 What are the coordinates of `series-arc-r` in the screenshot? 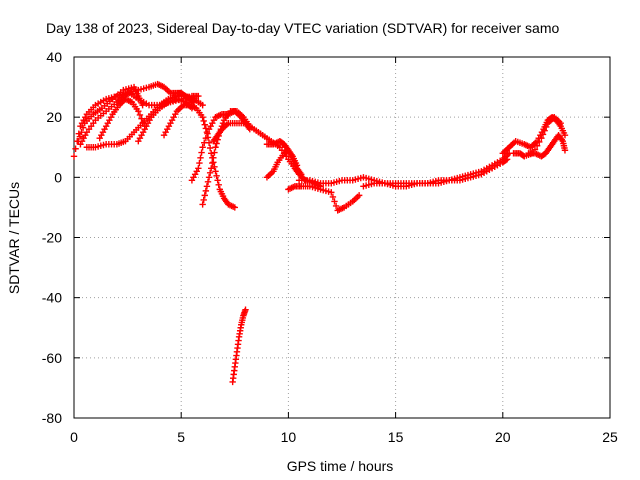 It's located at (547, 146).